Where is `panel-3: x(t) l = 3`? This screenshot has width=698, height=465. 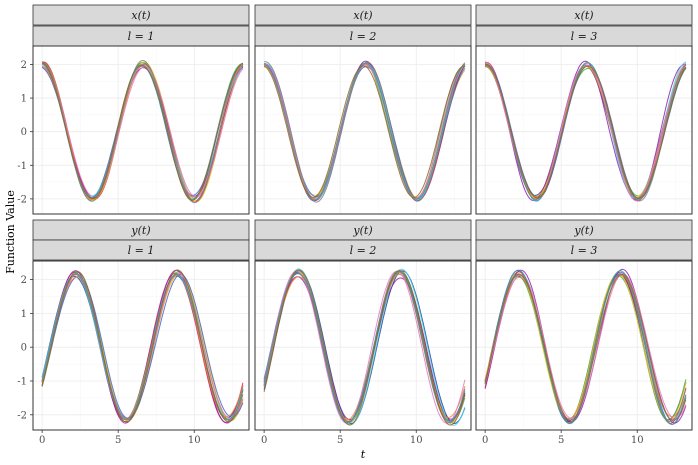 panel-3: x(t) l = 3 is located at coordinates (584, 109).